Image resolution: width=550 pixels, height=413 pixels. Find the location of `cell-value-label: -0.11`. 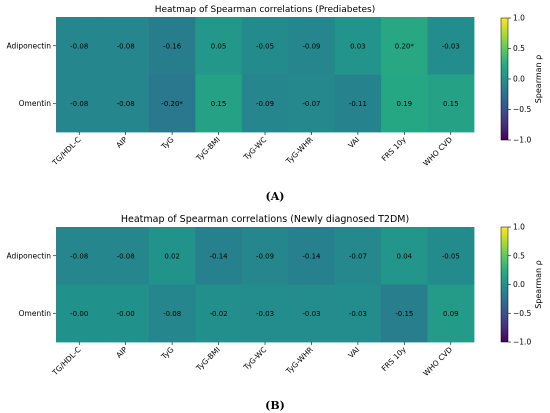

cell-value-label: -0.11 is located at coordinates (358, 104).